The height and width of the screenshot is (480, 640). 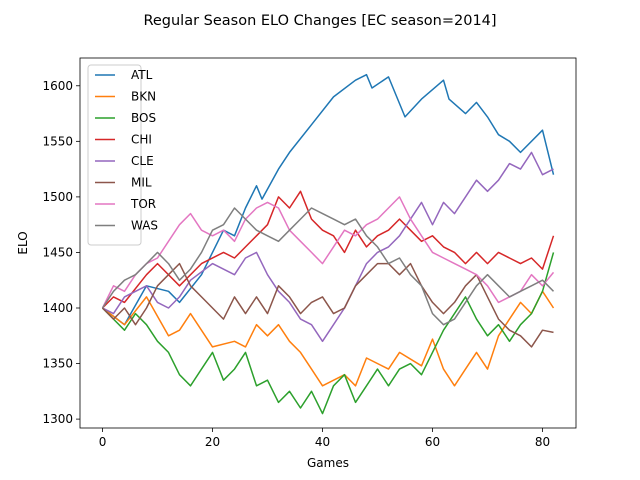 I want to click on legend: ATL BKN BOS CHI CLE MIL TOR WAS, so click(x=122, y=155).